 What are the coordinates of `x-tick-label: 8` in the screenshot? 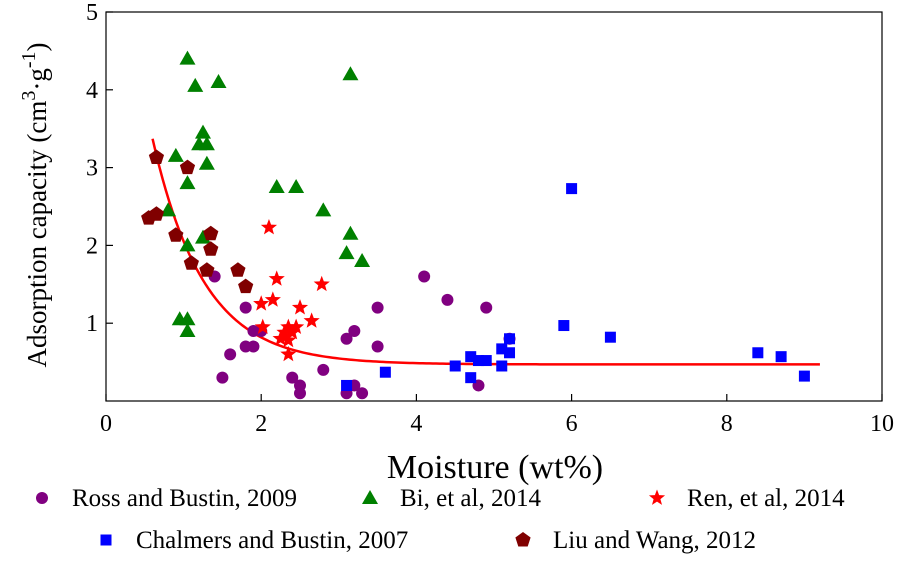 It's located at (727, 424).